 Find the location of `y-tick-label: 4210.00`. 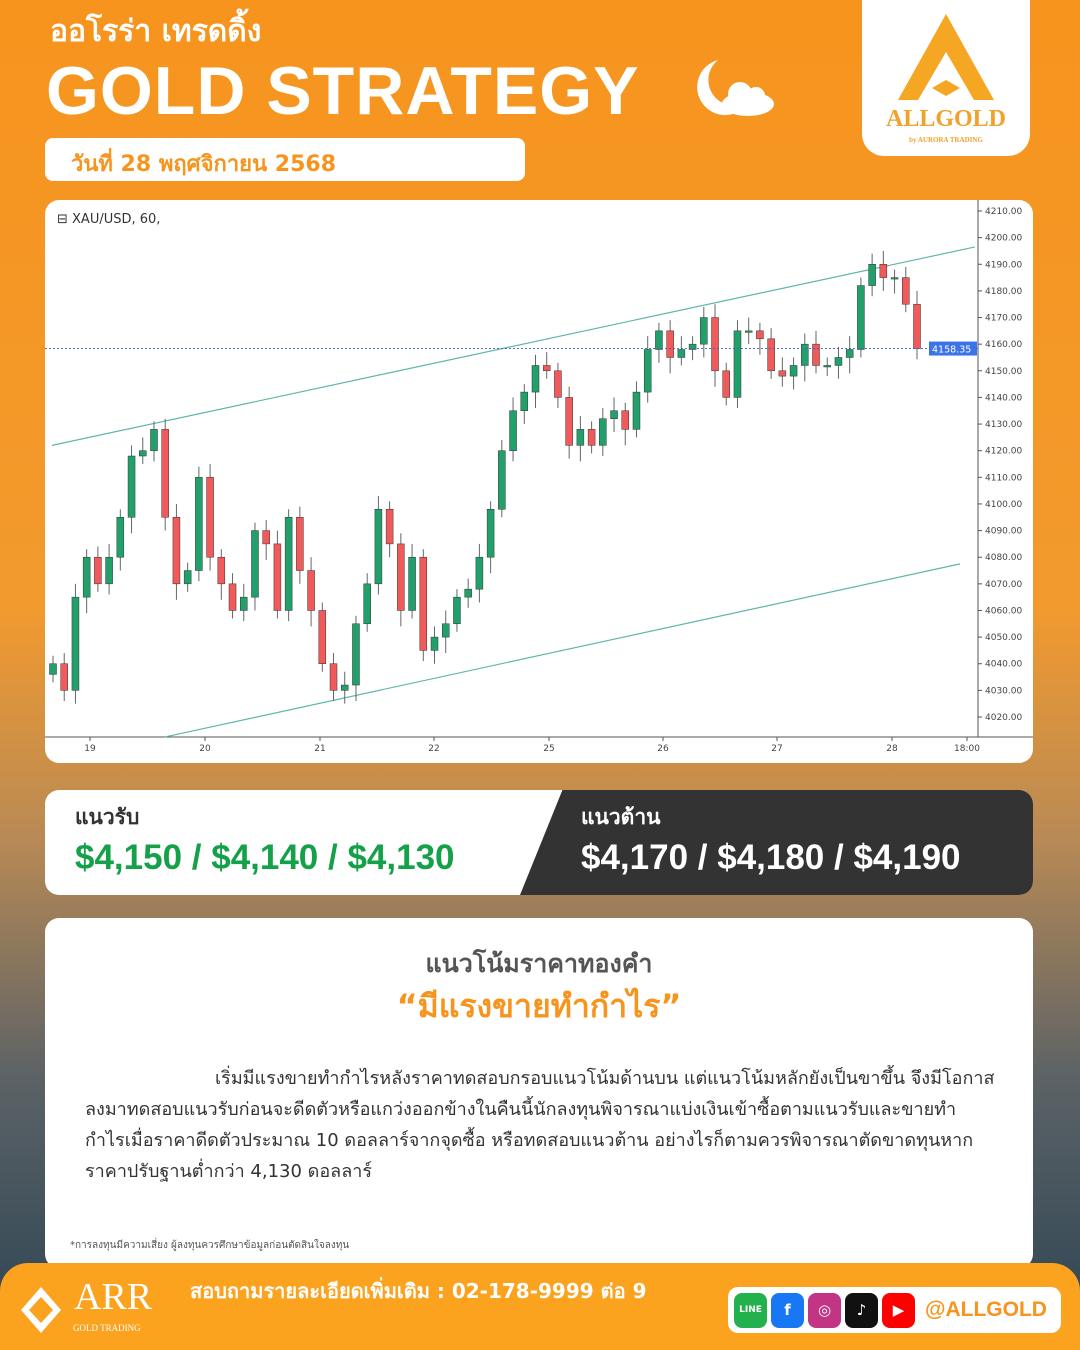

y-tick-label: 4210.00 is located at coordinates (1003, 212).